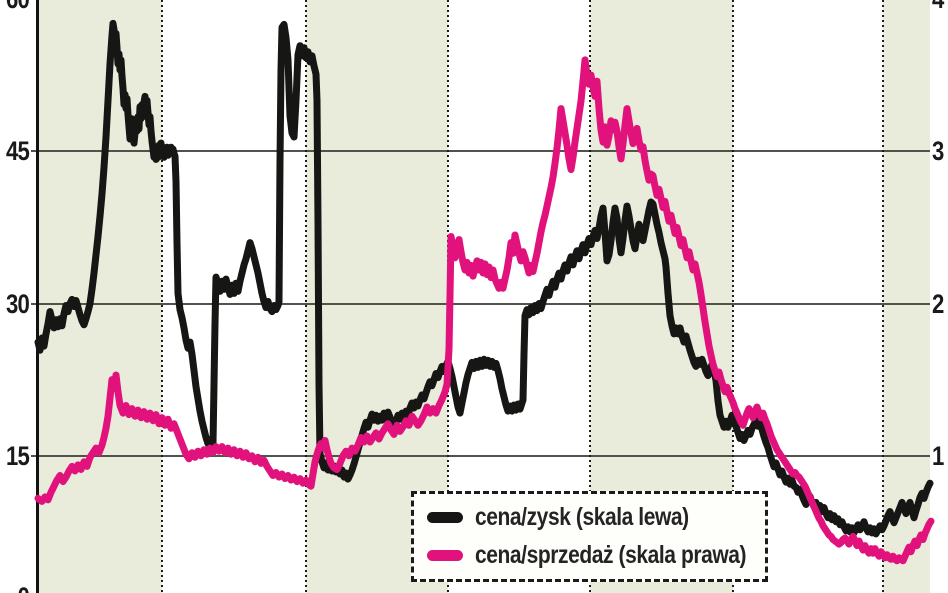 Image resolution: width=948 pixels, height=593 pixels. I want to click on ps-line-swatch-icon, so click(445, 555).